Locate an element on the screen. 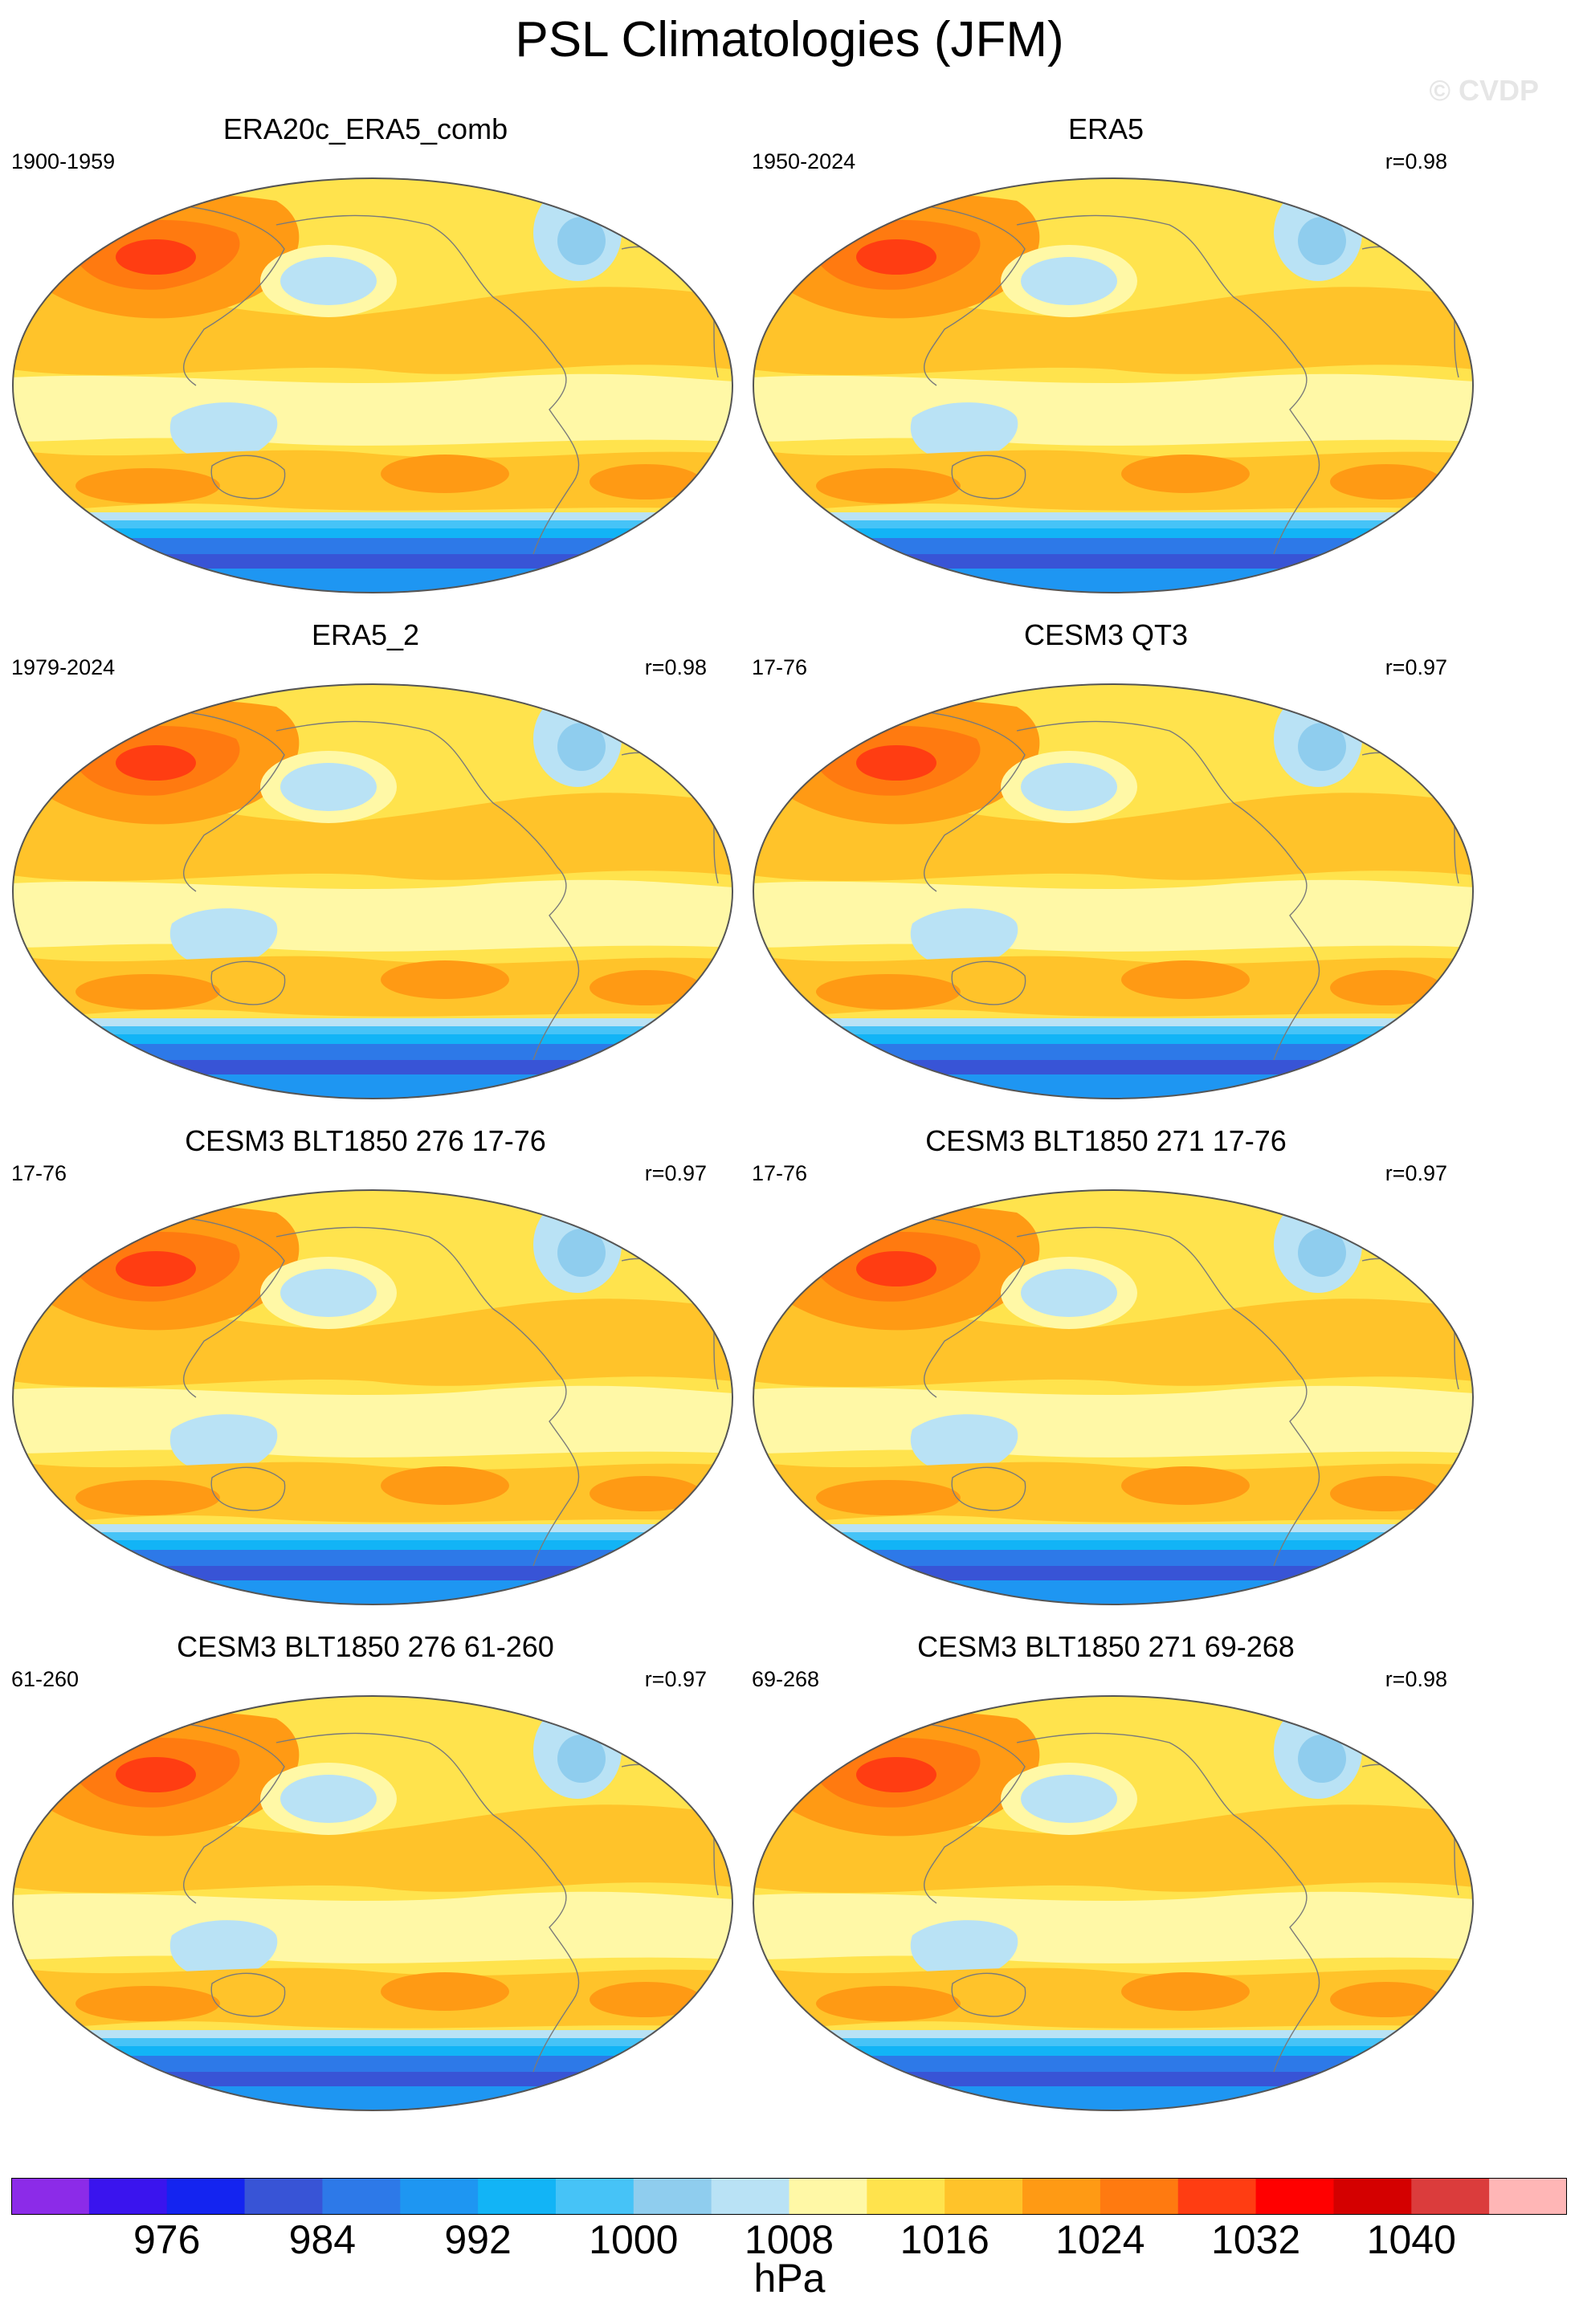 The height and width of the screenshot is (2324, 1579). map-panel: ERA20c_ERA5_comb 1900-1959 is located at coordinates (366, 353).